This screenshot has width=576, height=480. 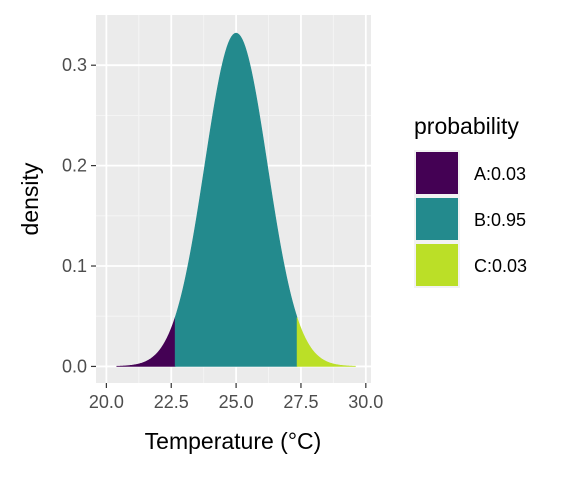 What do you see at coordinates (437, 219) in the screenshot?
I see `legend-swatch-b` at bounding box center [437, 219].